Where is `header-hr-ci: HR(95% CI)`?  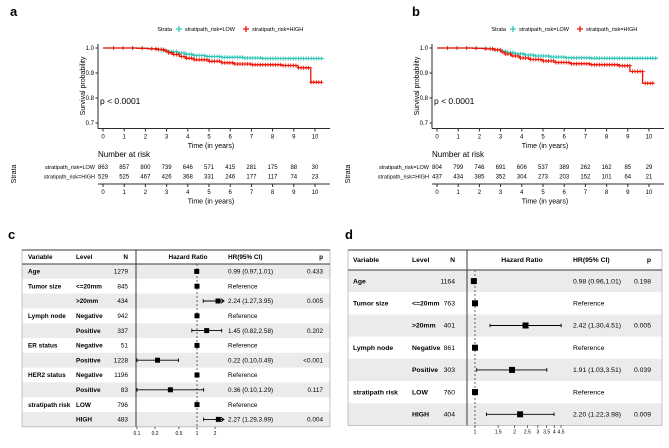 header-hr-ci: HR(95% CI) is located at coordinates (591, 260).